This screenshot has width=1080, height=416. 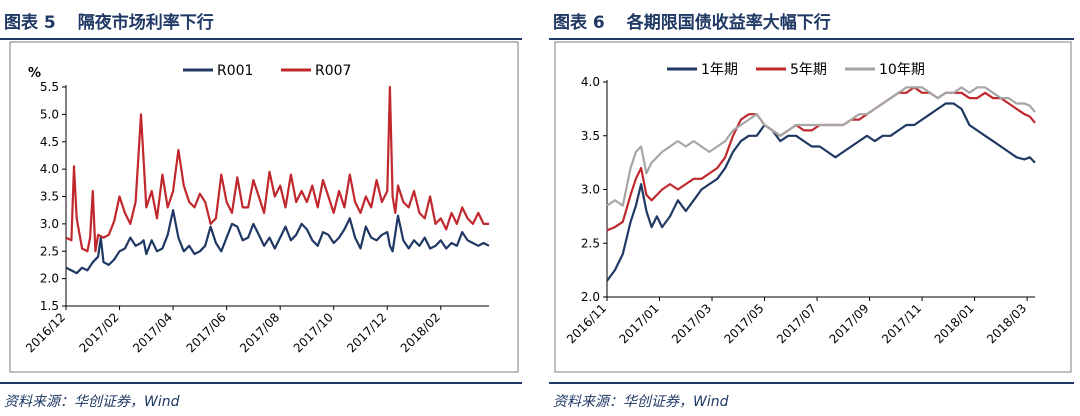 What do you see at coordinates (808, 70) in the screenshot?
I see `legend-label-2: 5年期` at bounding box center [808, 70].